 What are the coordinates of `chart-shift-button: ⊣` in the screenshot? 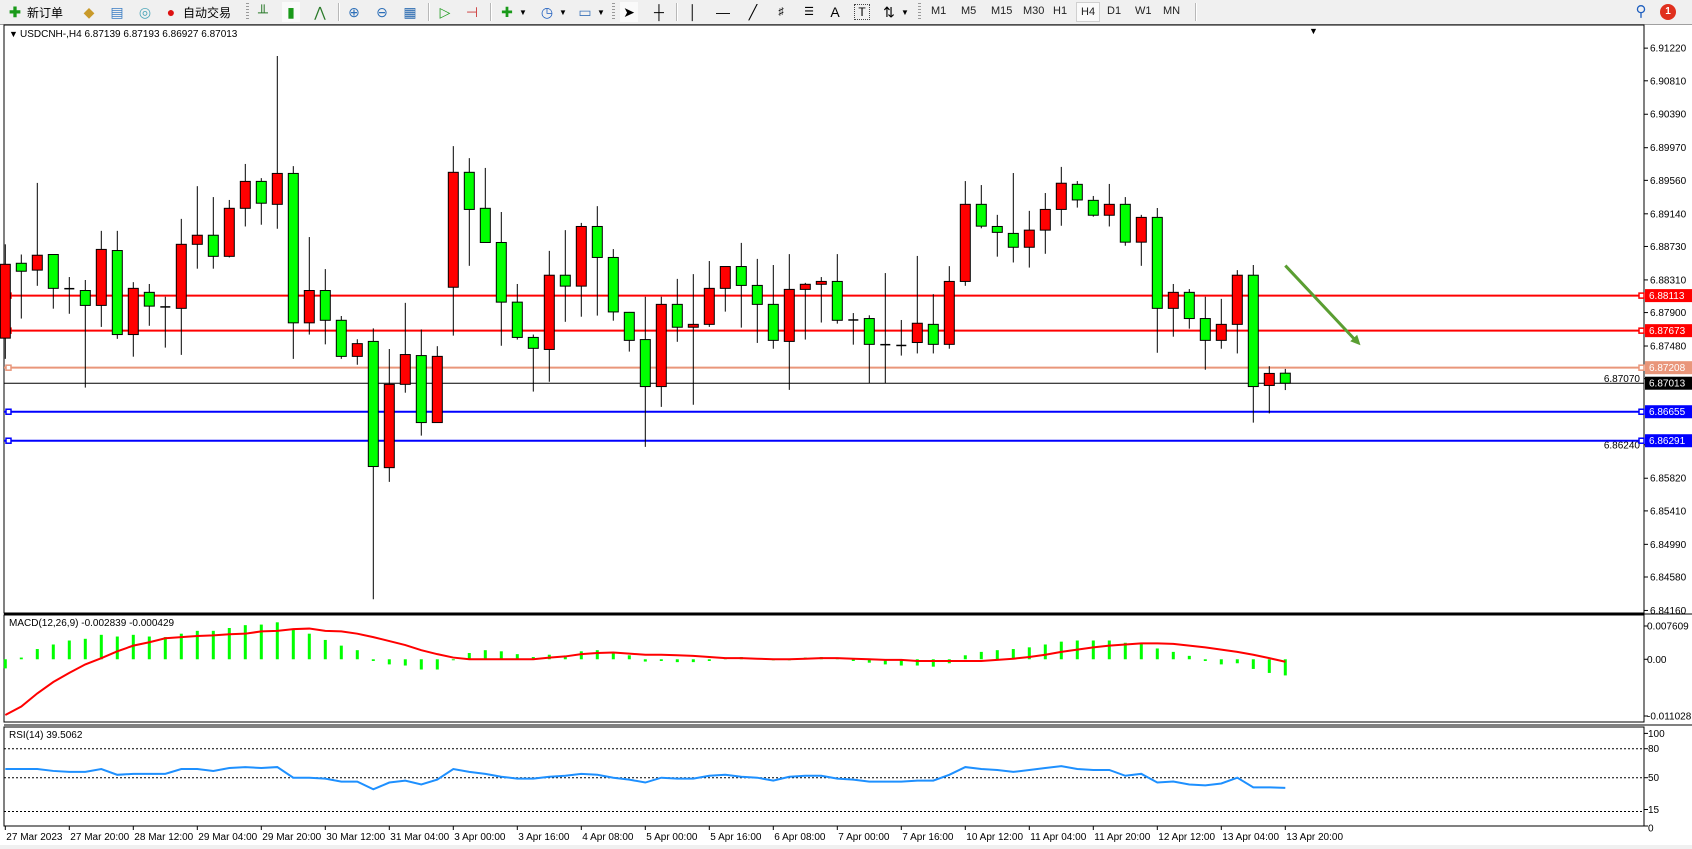 It's located at (472, 12).